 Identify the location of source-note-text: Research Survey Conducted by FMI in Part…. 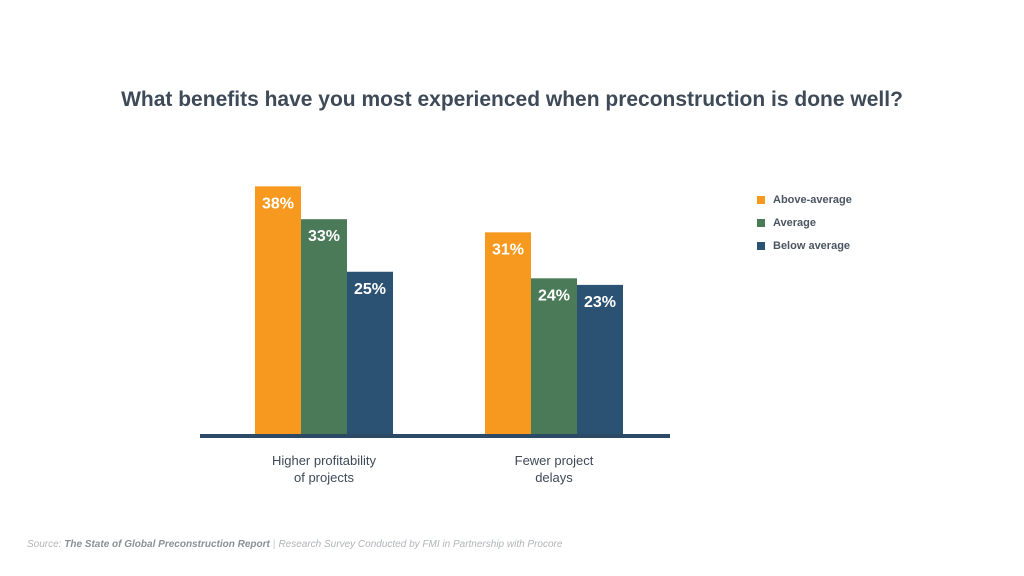
(420, 544).